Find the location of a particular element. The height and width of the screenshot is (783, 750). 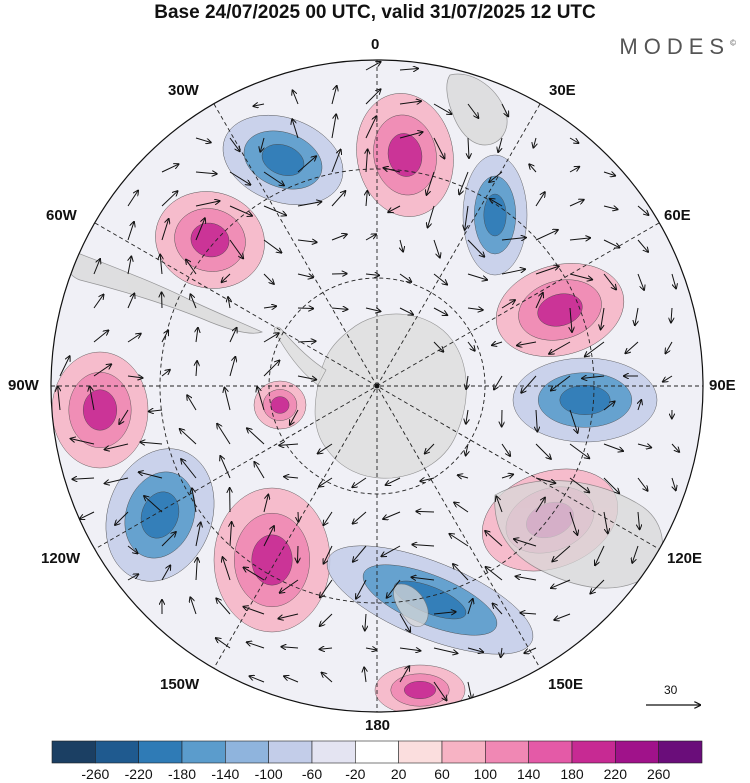

colorbar-tick-label: 100 is located at coordinates (485, 774).